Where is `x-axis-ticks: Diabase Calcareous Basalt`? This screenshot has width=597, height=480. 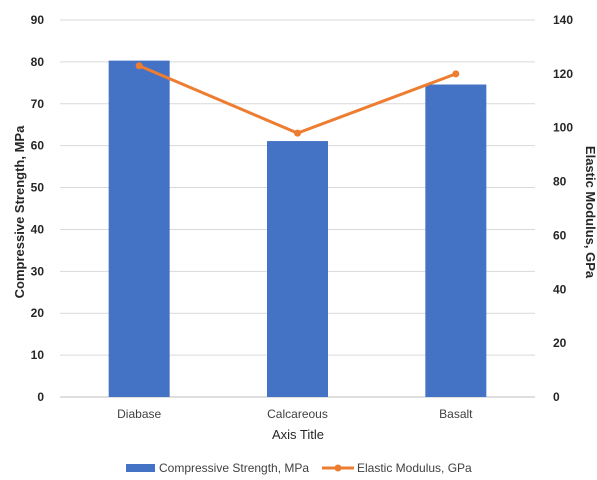
x-axis-ticks: Diabase Calcareous Basalt is located at coordinates (295, 414).